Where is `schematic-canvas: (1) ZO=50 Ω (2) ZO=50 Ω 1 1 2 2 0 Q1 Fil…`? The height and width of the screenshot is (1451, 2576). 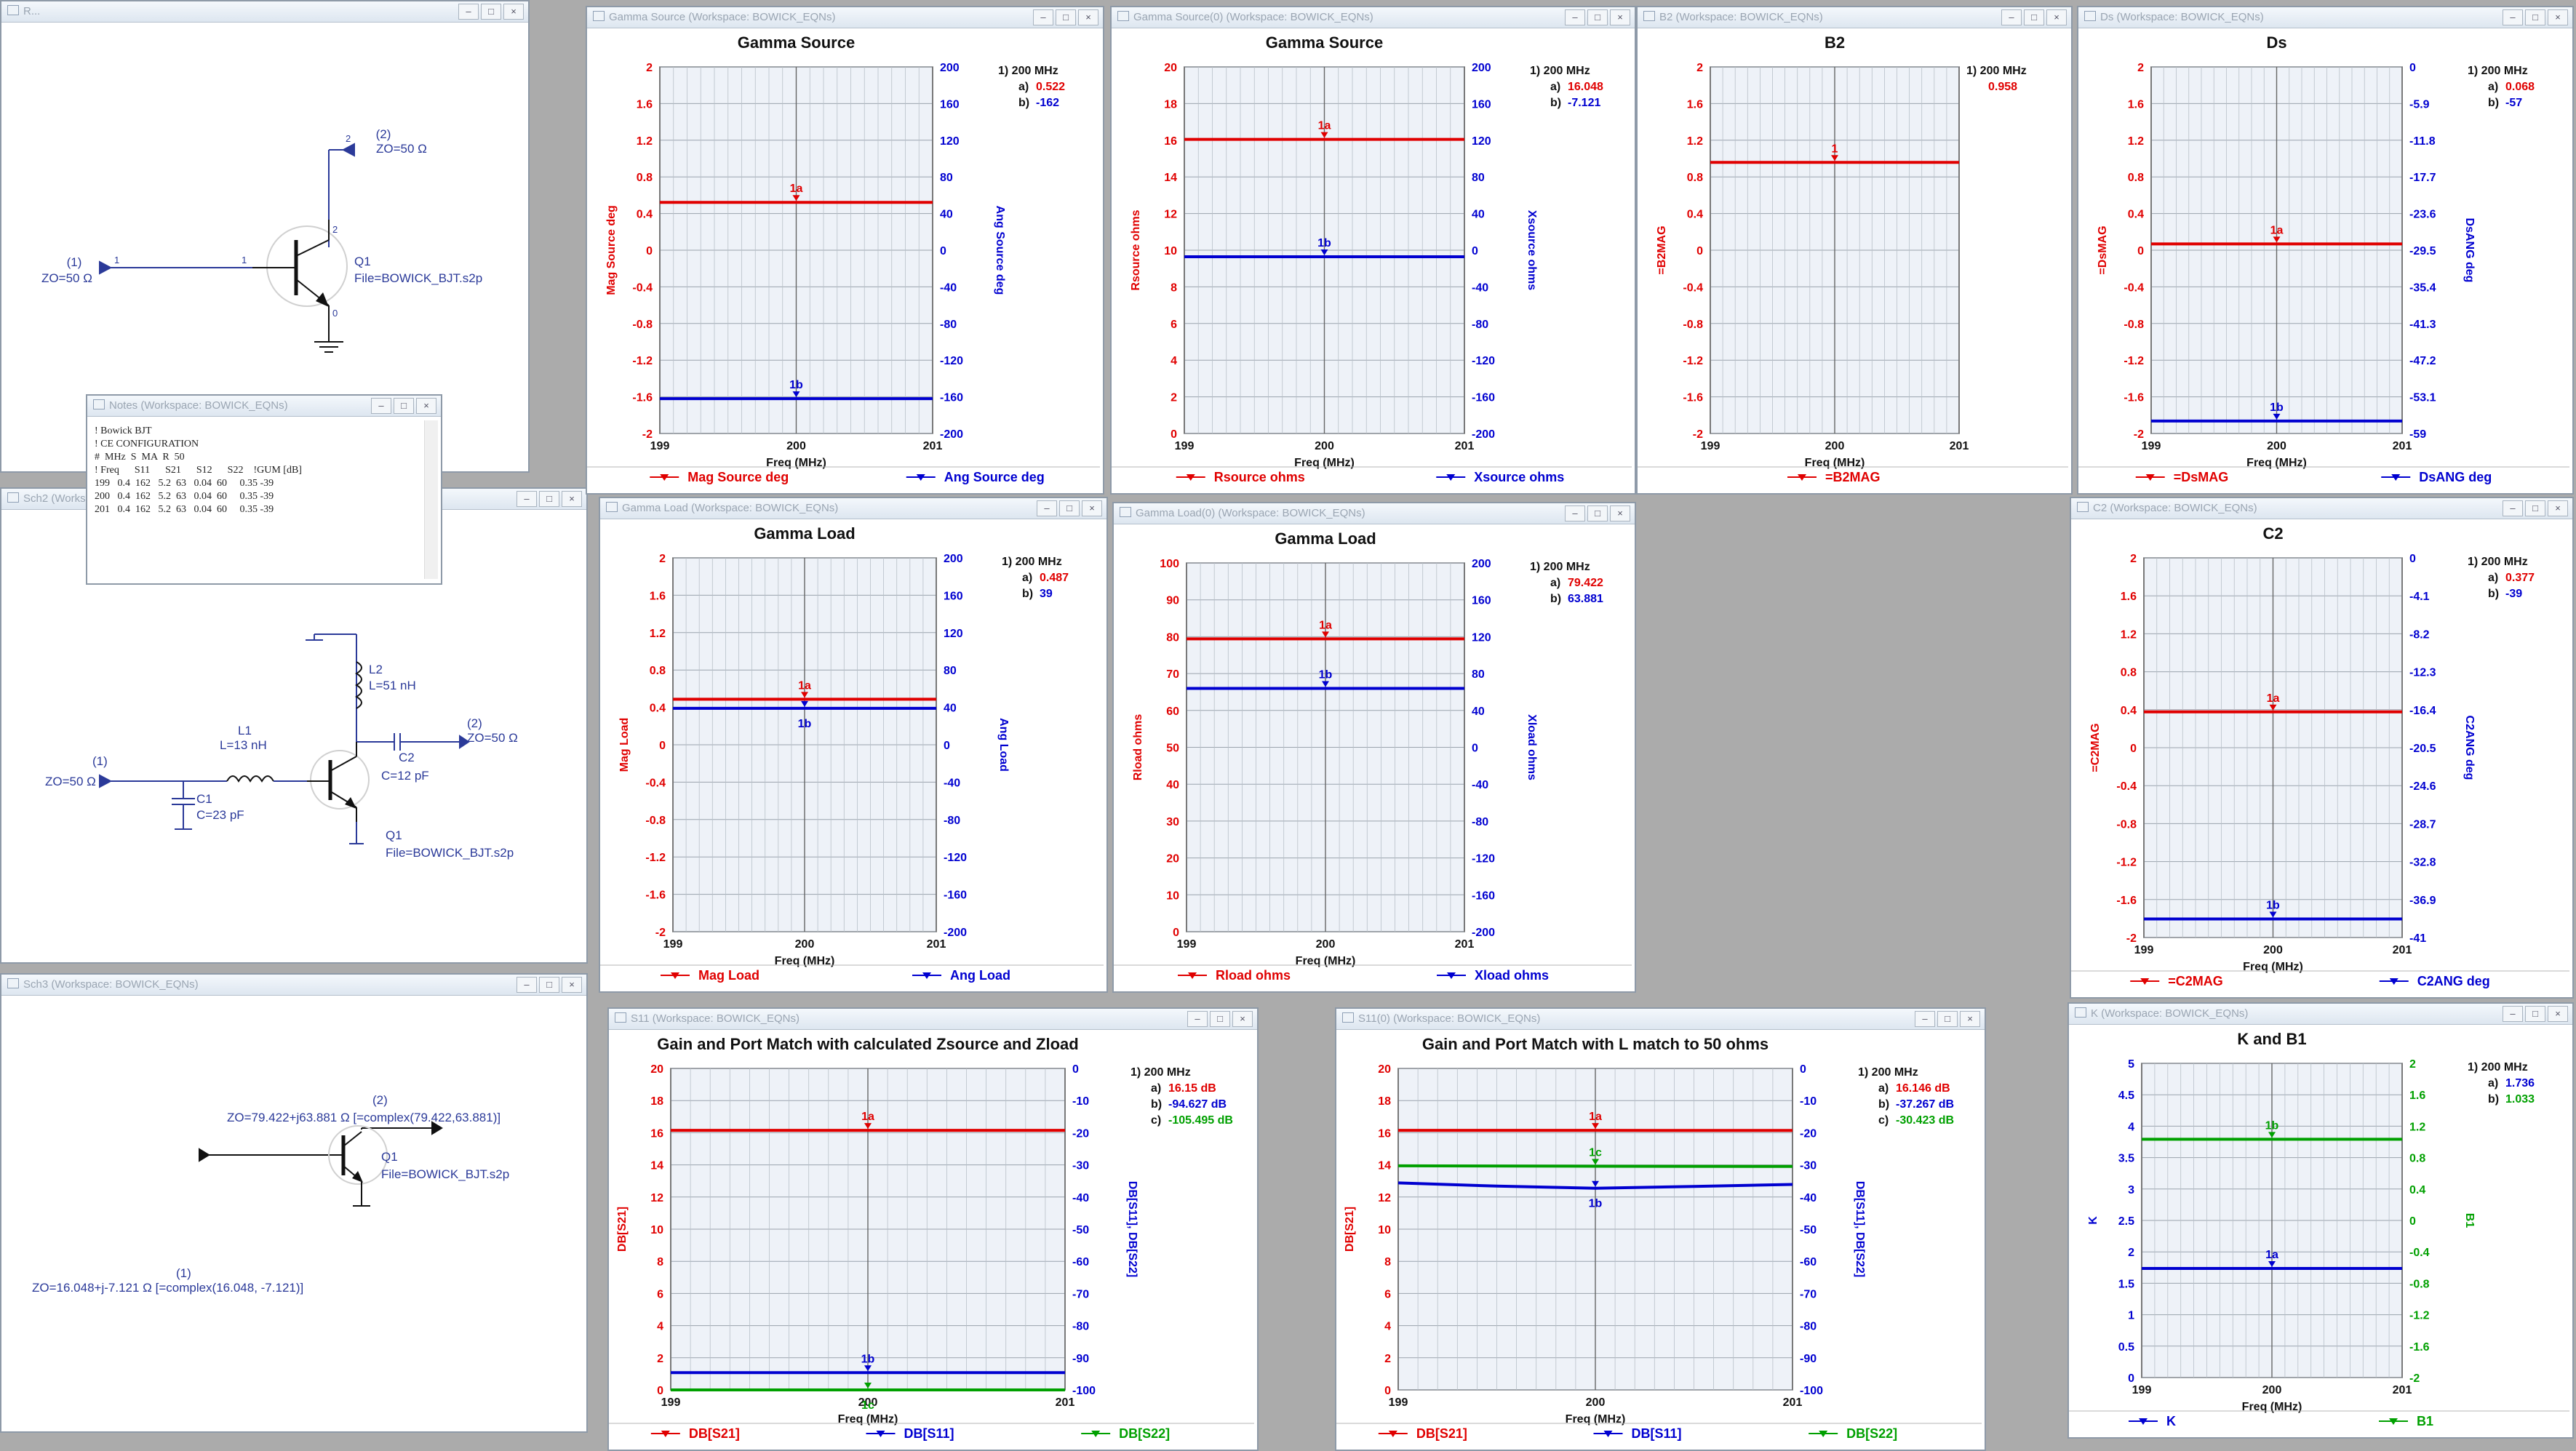
schematic-canvas: (1) ZO=50 Ω (2) ZO=50 Ω 1 1 2 2 0 Q1 Fil… is located at coordinates (263, 243).